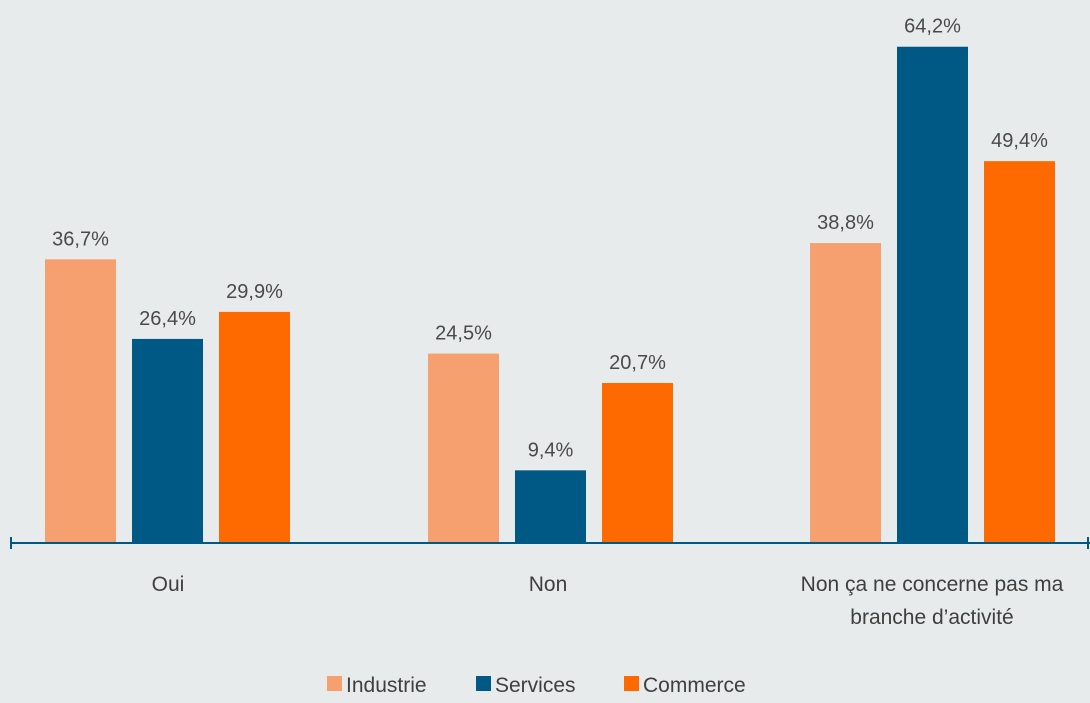  I want to click on category-label-2-line-0: Non ça ne concerne pas ma, so click(932, 584).